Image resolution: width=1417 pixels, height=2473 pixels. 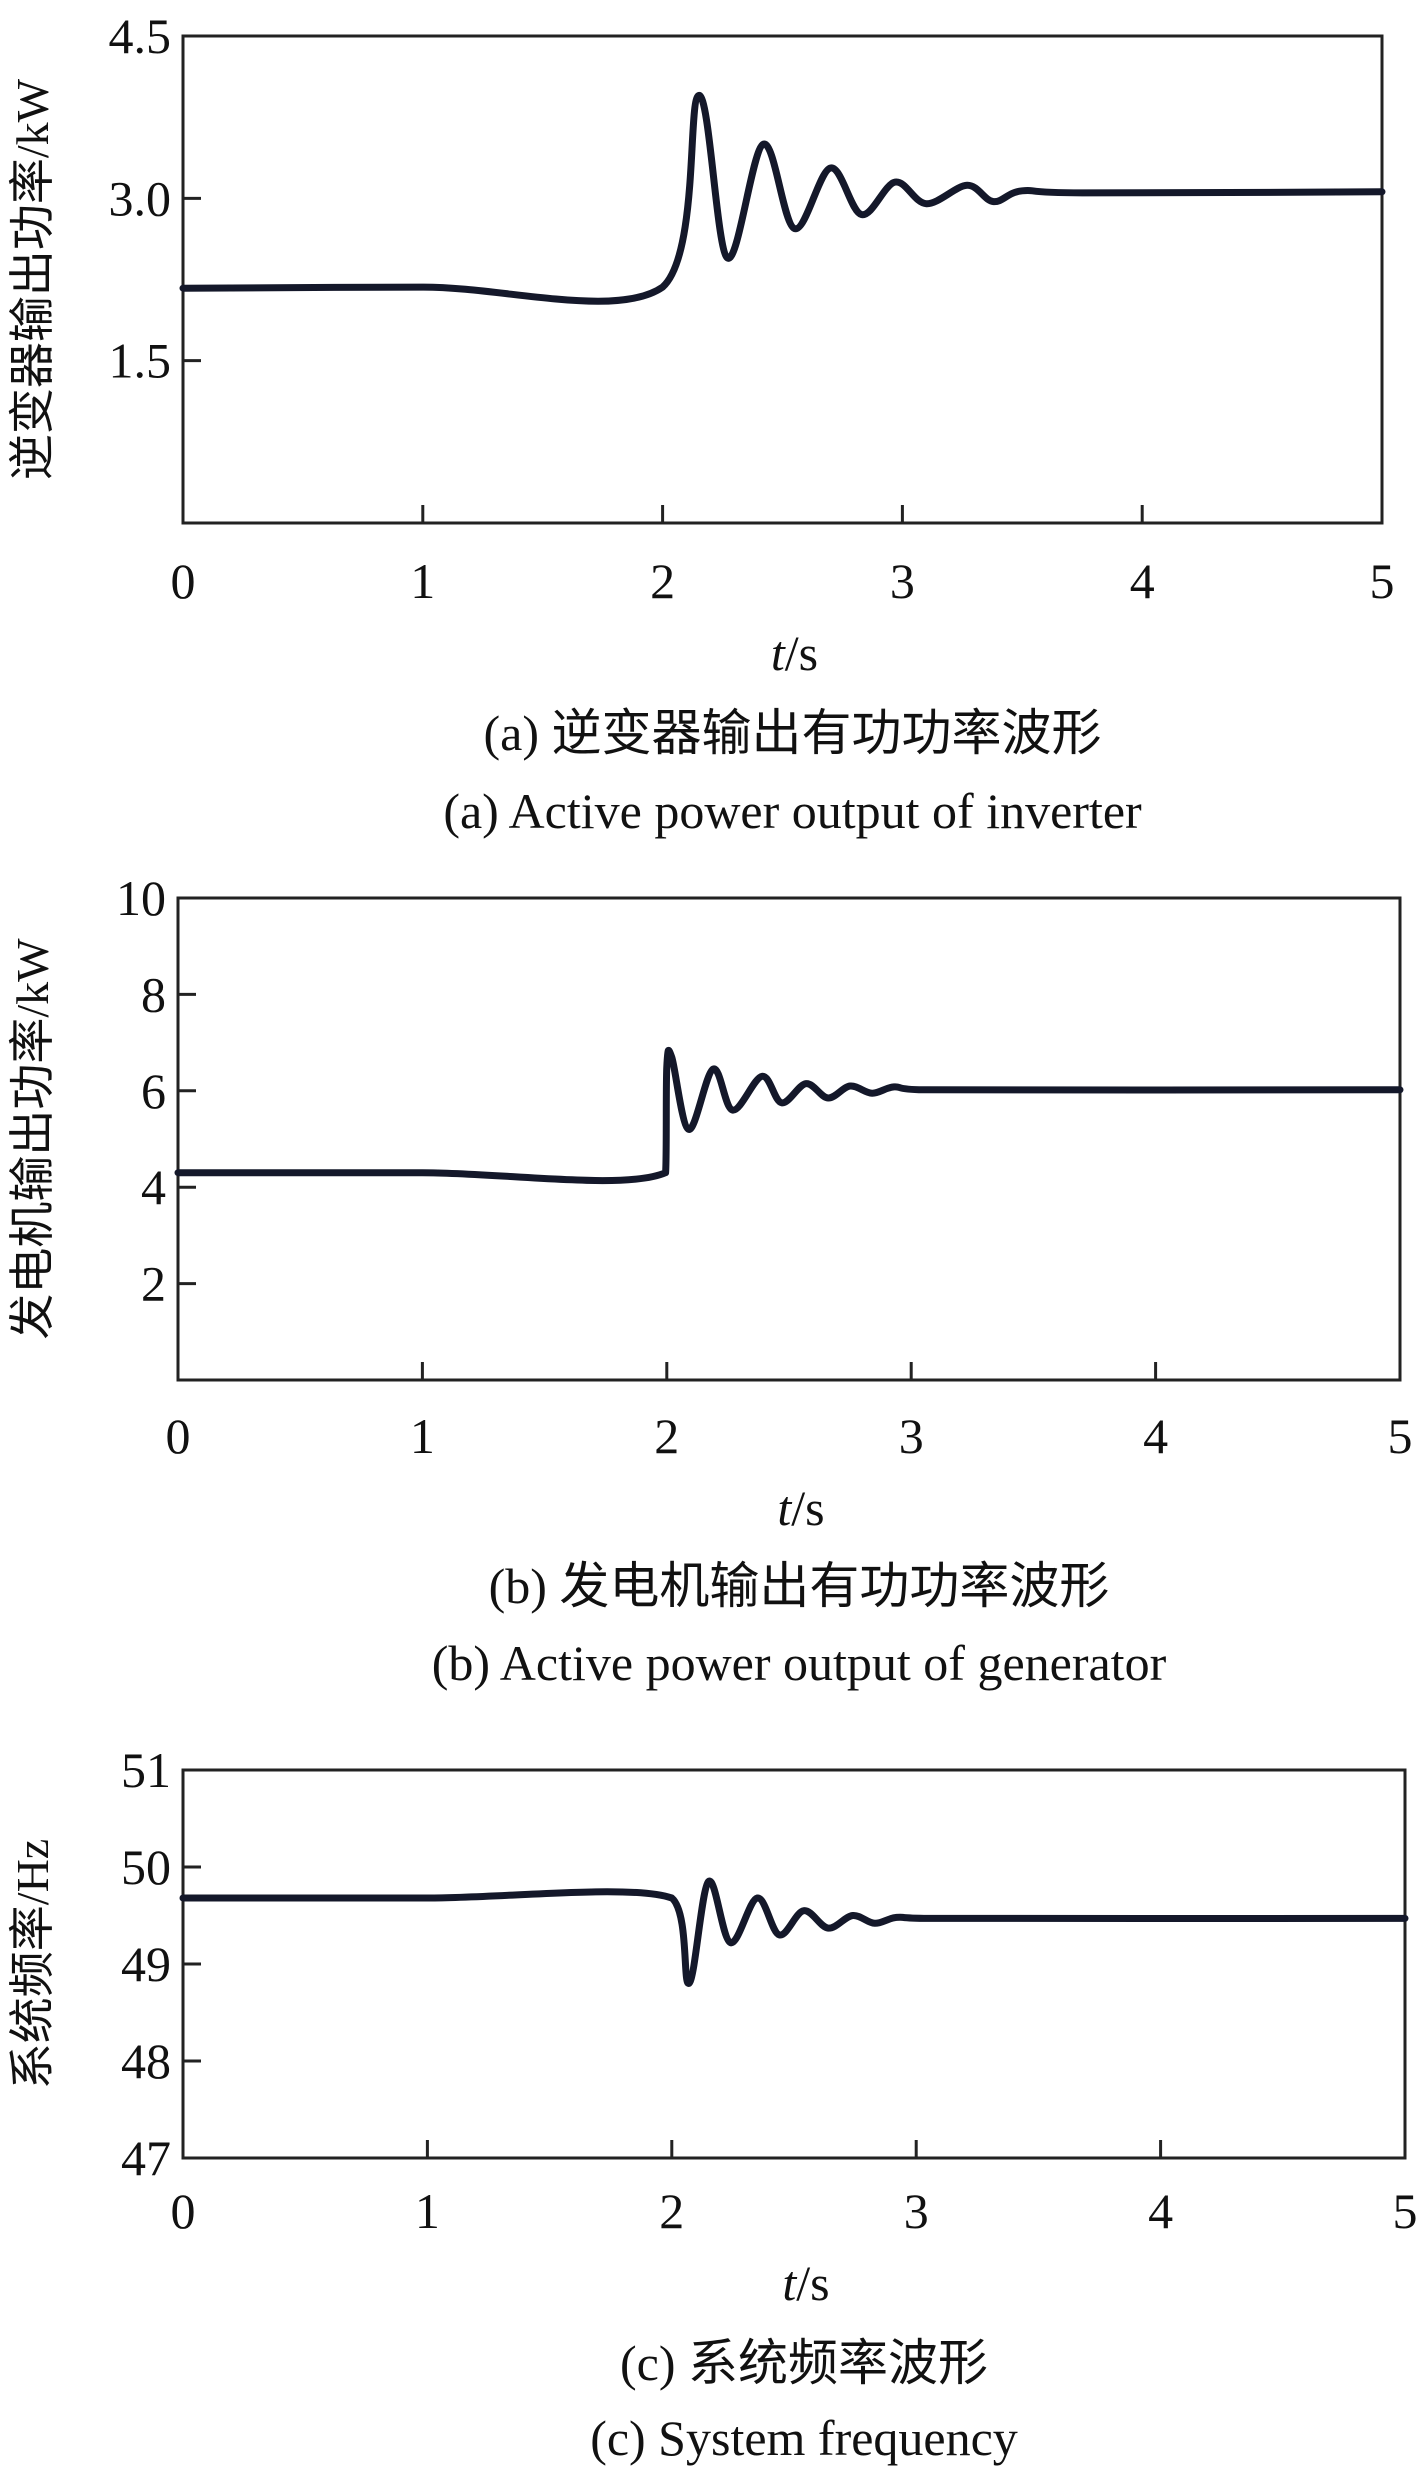 I want to click on y-axis-label: 逆变器输出功率/kW, so click(x=32, y=279).